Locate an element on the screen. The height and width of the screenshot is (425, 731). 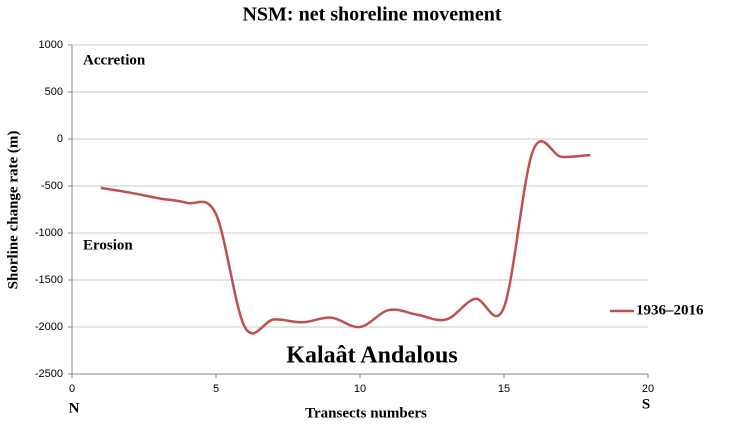
annotation: Erosion is located at coordinates (108, 245).